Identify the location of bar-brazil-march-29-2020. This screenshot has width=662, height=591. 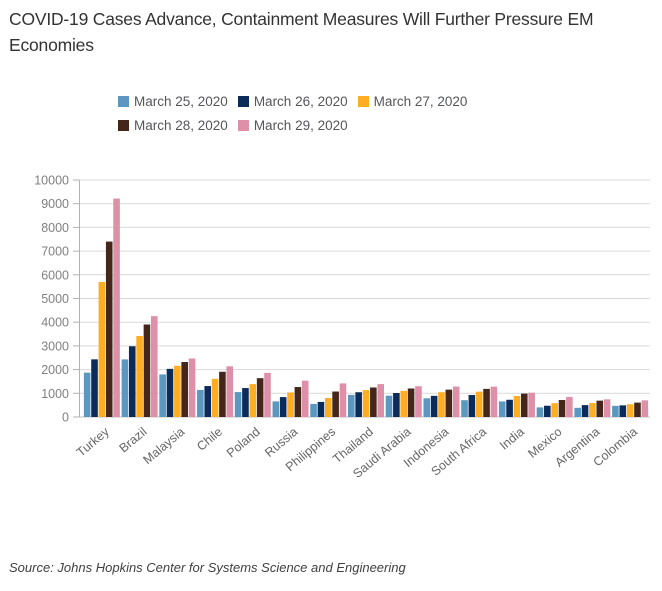
(154, 366).